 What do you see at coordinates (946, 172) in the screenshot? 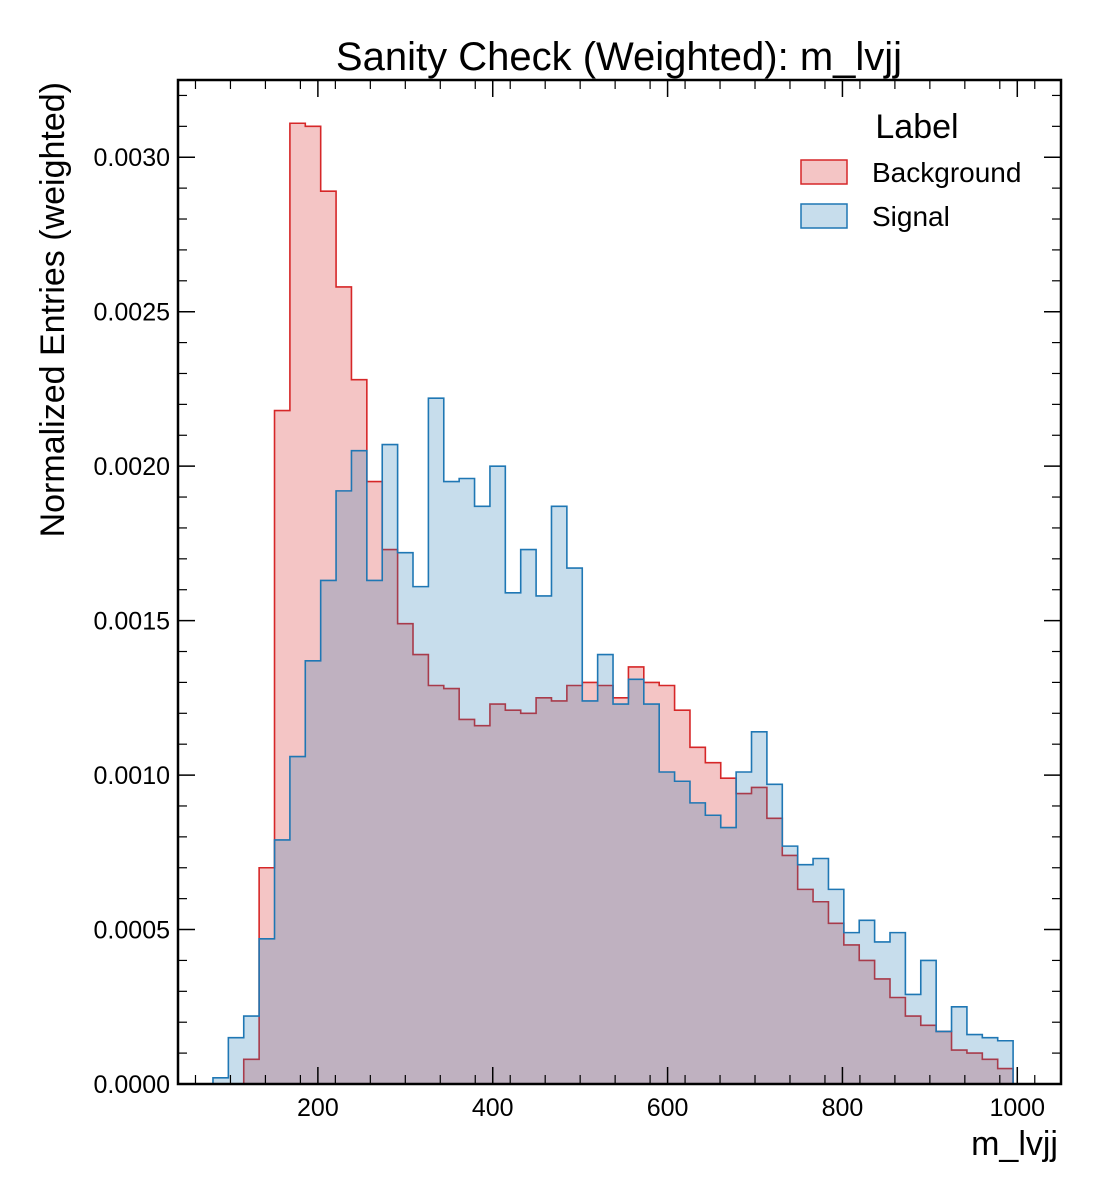
I see `legend-label-background: Background` at bounding box center [946, 172].